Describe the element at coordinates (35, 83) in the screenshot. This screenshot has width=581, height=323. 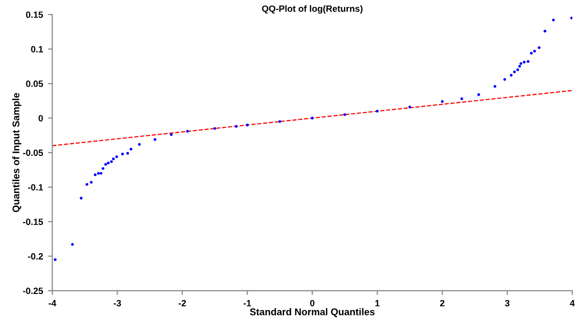
I see `y-tick-label: 0.05` at that location.